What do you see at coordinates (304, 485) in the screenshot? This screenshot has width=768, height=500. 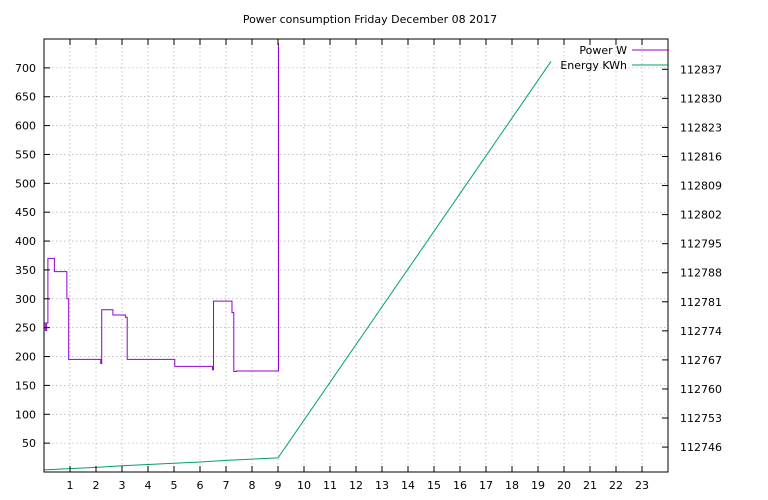 I see `x-tick-label: 10` at bounding box center [304, 485].